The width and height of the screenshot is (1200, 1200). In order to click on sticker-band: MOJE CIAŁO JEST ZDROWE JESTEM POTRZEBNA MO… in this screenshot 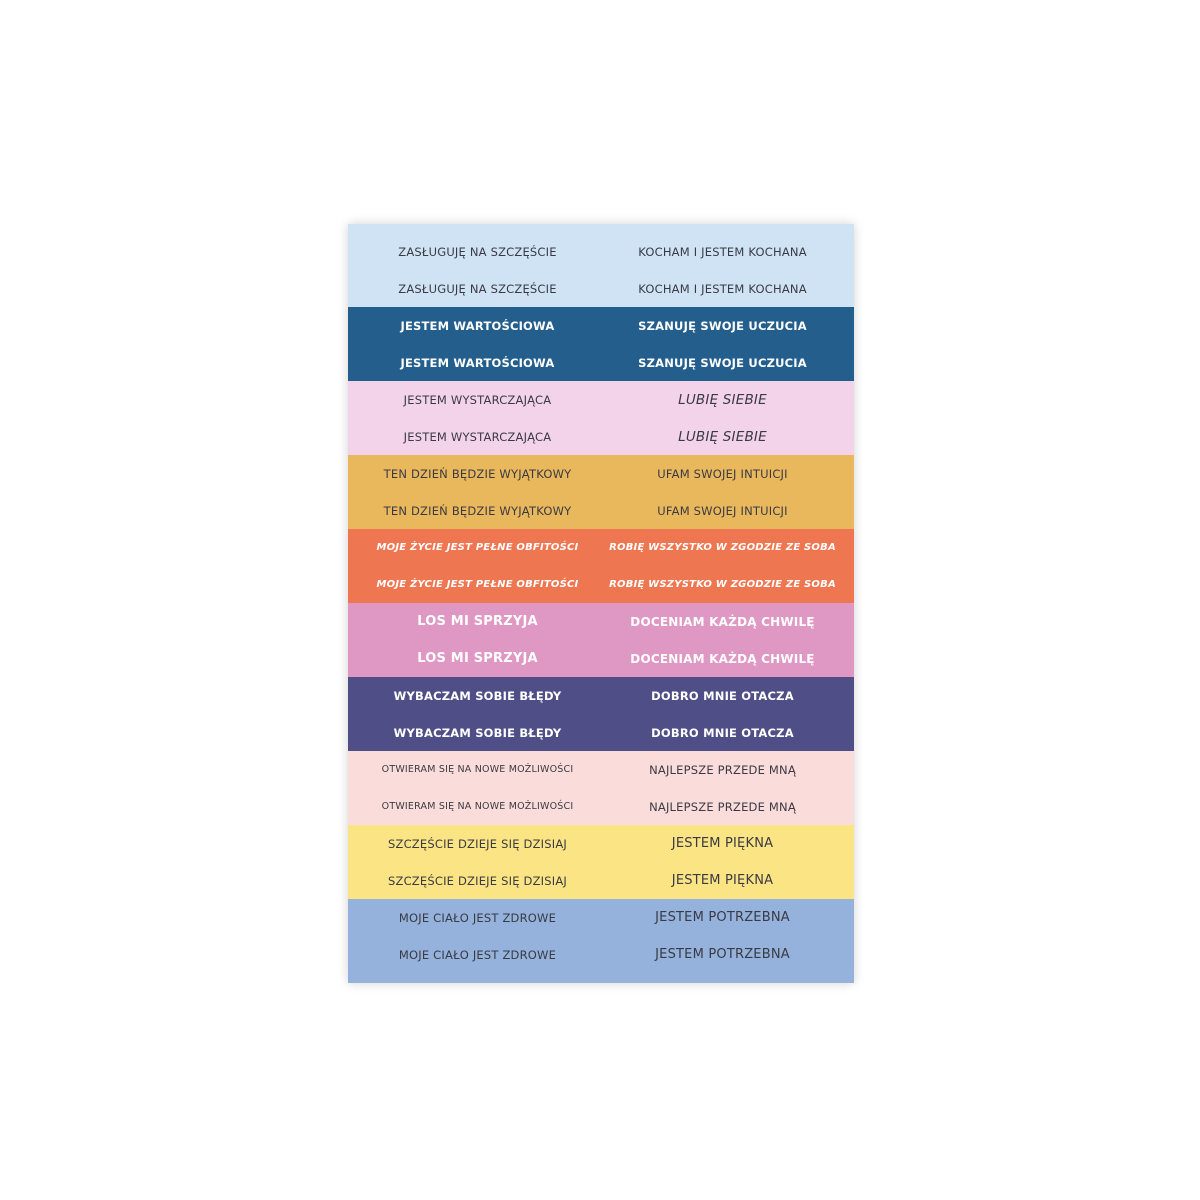, I will do `click(601, 941)`.